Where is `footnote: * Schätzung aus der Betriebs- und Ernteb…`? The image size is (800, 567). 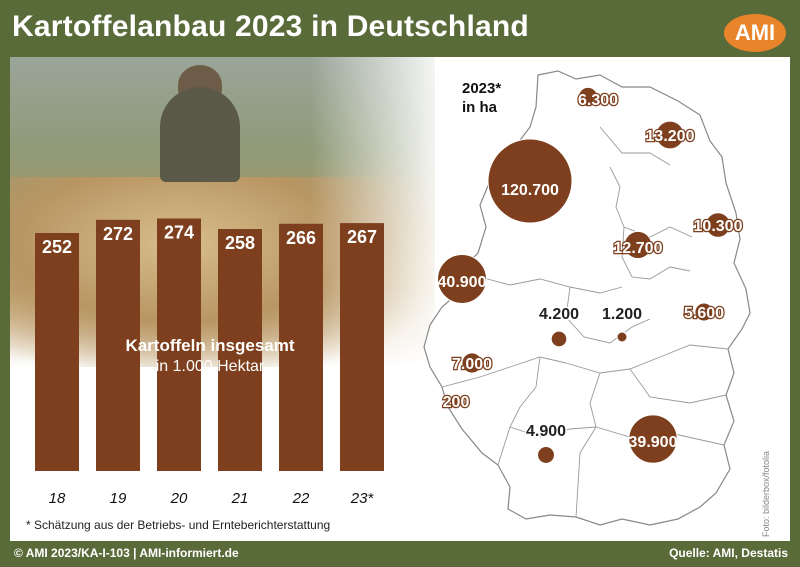
footnote: * Schätzung aus der Betriebs- und Ernteb… is located at coordinates (178, 525).